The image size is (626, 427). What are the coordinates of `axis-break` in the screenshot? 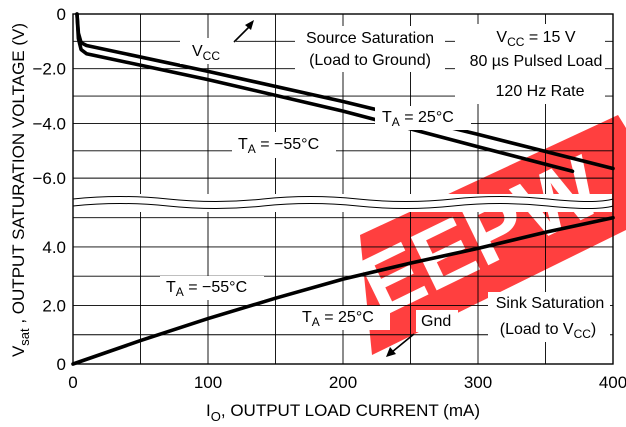 It's located at (343, 203).